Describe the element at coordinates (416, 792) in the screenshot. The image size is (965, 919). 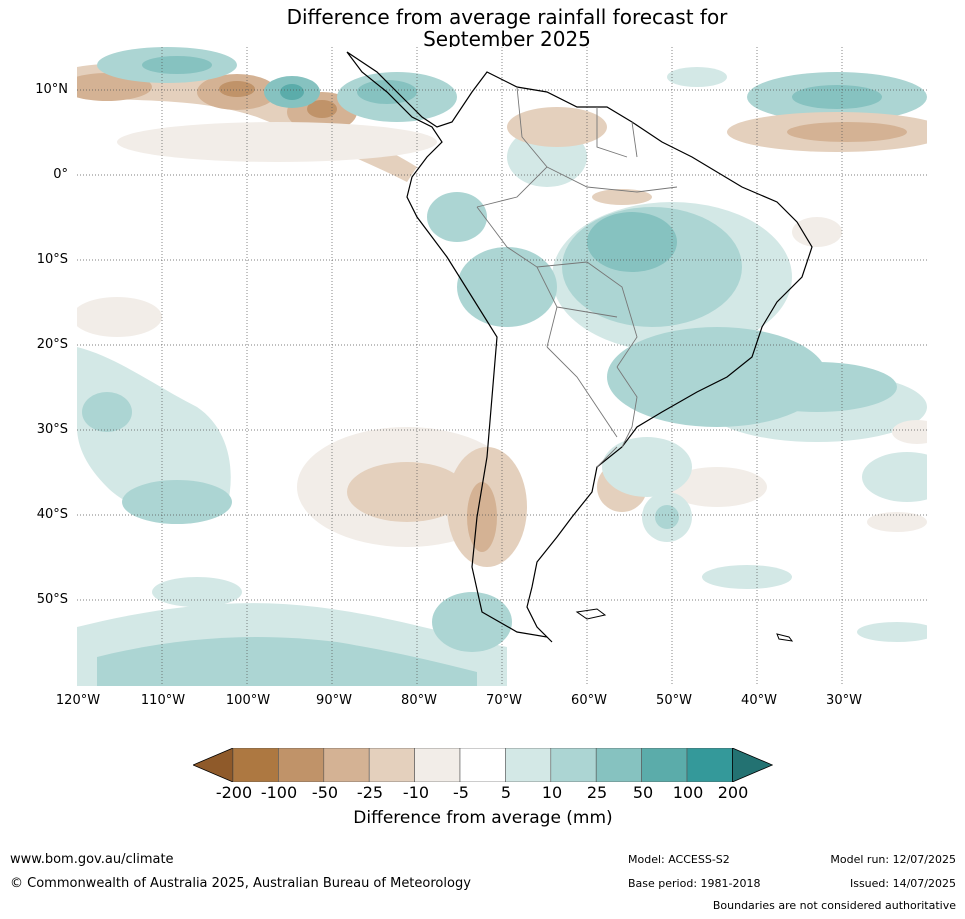
I see `colorbar-label: -10` at that location.